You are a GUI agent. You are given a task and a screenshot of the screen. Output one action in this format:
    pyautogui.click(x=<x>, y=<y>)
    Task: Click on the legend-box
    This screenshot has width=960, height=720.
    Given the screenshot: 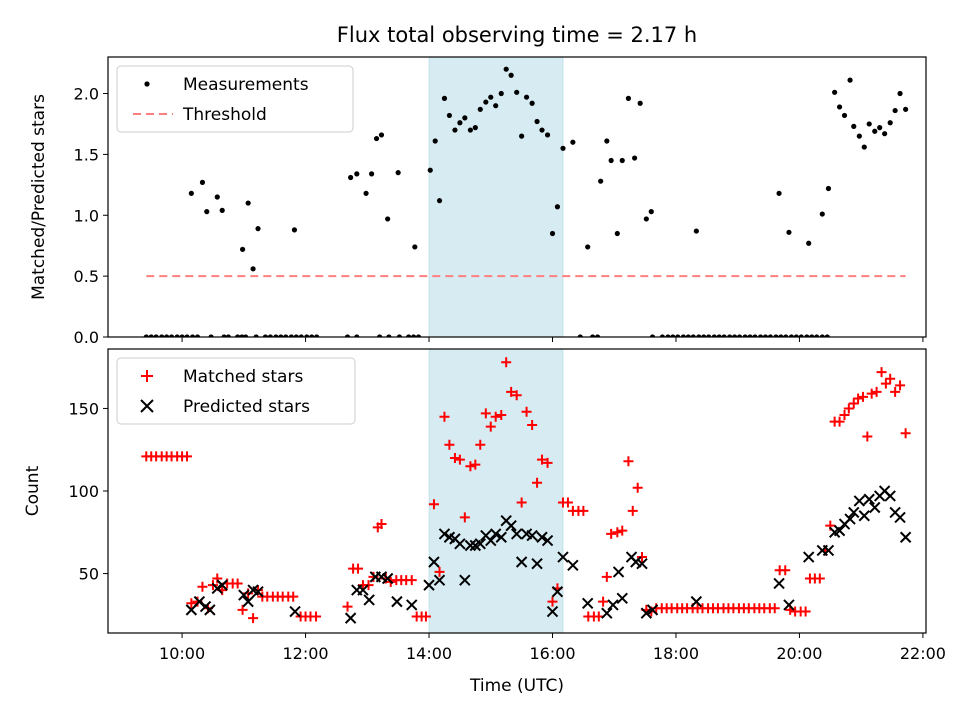 What is the action you would take?
    pyautogui.click(x=236, y=391)
    